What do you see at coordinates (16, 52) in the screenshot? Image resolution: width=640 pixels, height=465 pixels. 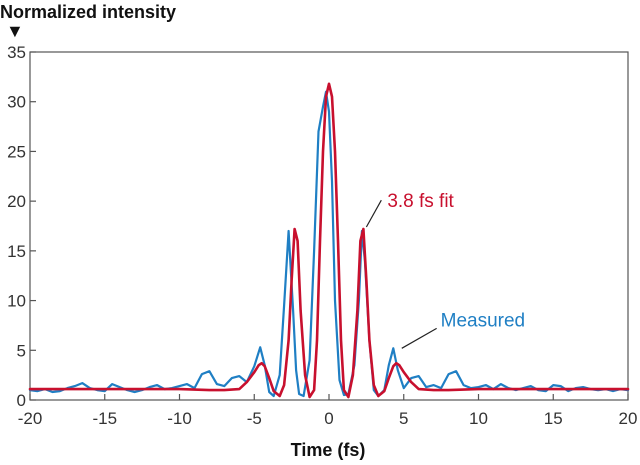 I see `y-tick-label: 35` at bounding box center [16, 52].